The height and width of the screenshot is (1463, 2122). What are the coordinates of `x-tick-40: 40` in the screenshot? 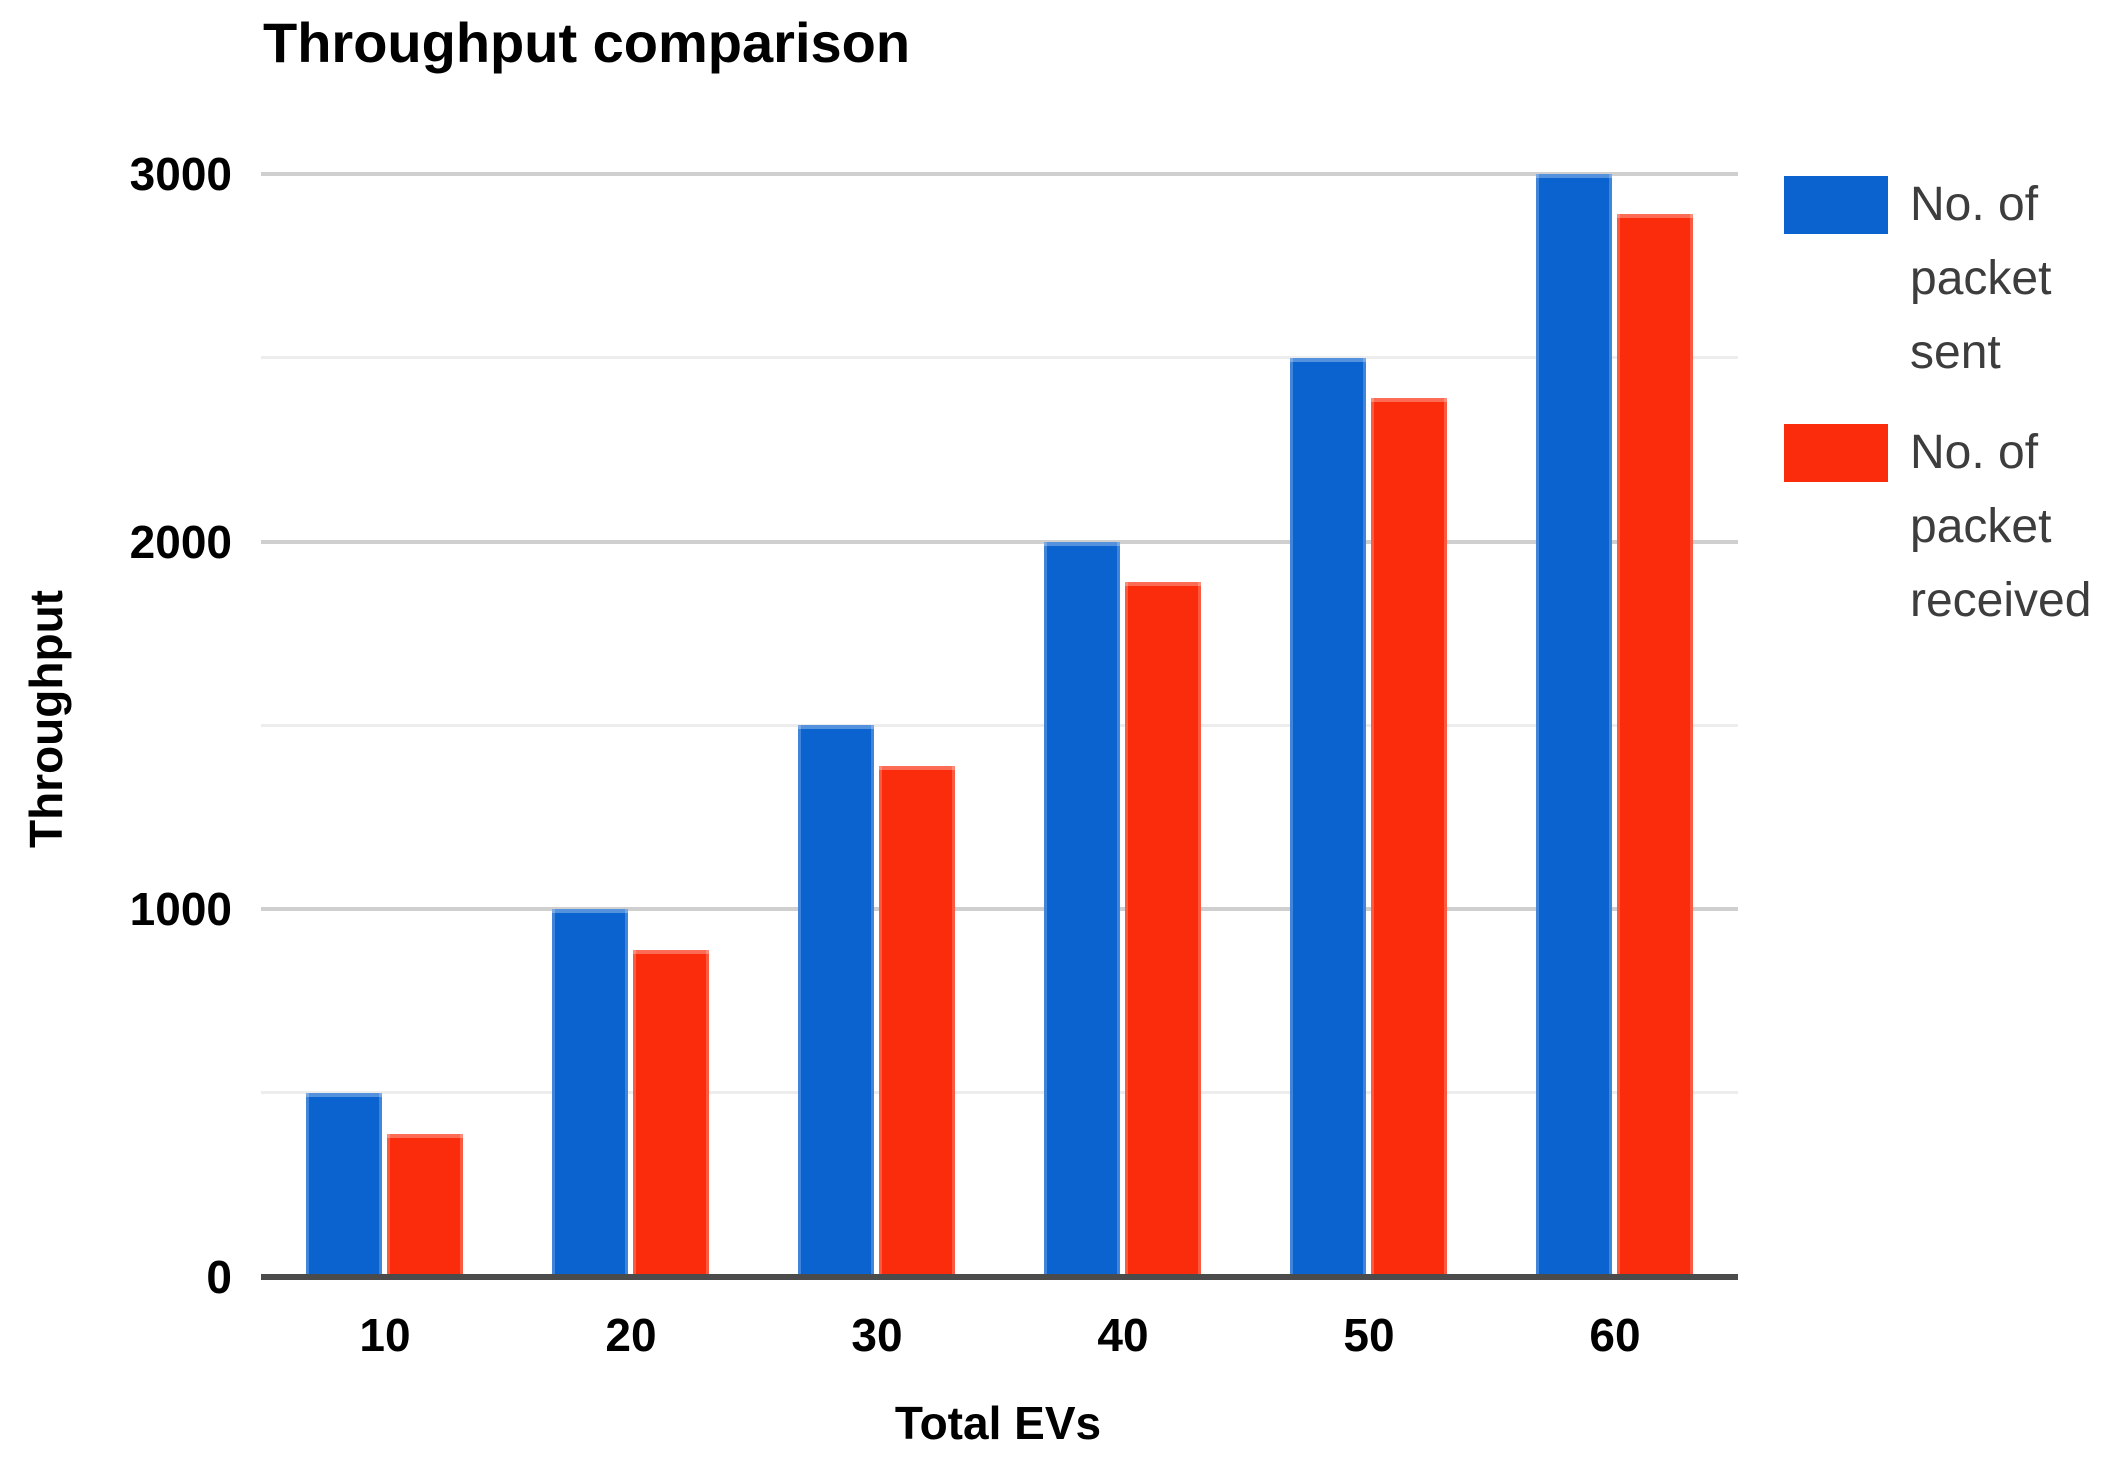 It's located at (1123, 1335).